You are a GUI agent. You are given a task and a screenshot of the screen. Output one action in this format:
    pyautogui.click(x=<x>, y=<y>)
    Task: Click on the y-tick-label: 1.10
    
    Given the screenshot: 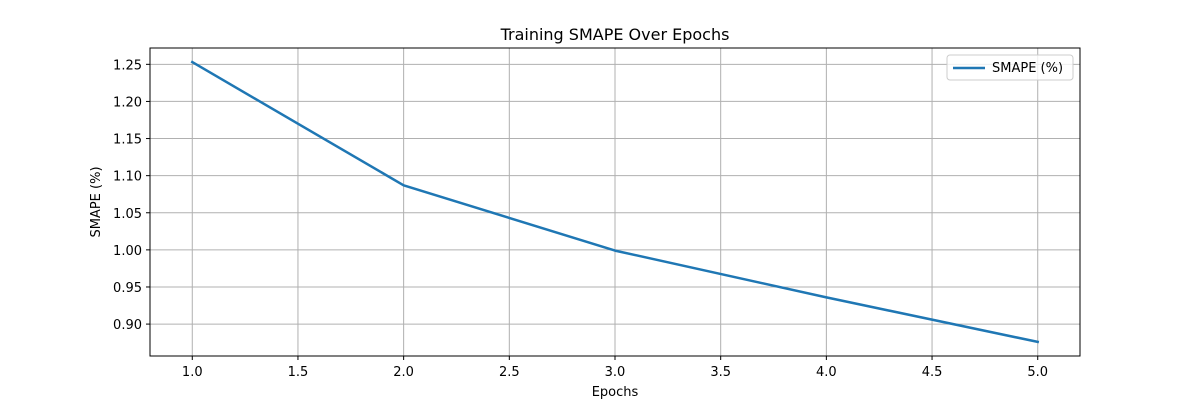 What is the action you would take?
    pyautogui.click(x=127, y=177)
    